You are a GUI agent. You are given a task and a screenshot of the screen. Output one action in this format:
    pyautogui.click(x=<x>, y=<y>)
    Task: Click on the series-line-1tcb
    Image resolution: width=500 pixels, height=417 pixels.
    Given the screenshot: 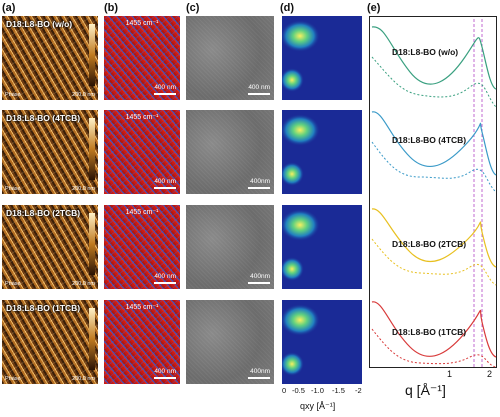 What is the action you would take?
    pyautogui.click(x=434, y=329)
    